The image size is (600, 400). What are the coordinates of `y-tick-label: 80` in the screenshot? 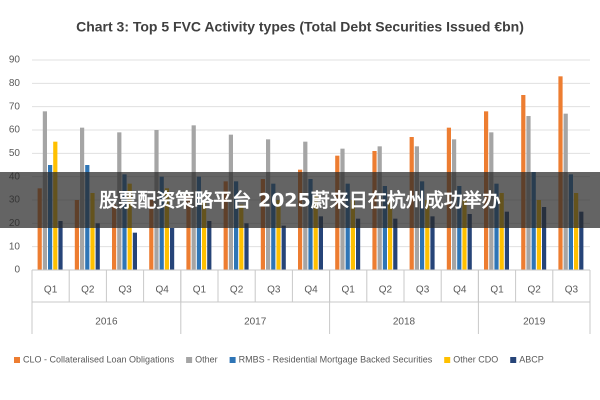 It's located at (15, 83).